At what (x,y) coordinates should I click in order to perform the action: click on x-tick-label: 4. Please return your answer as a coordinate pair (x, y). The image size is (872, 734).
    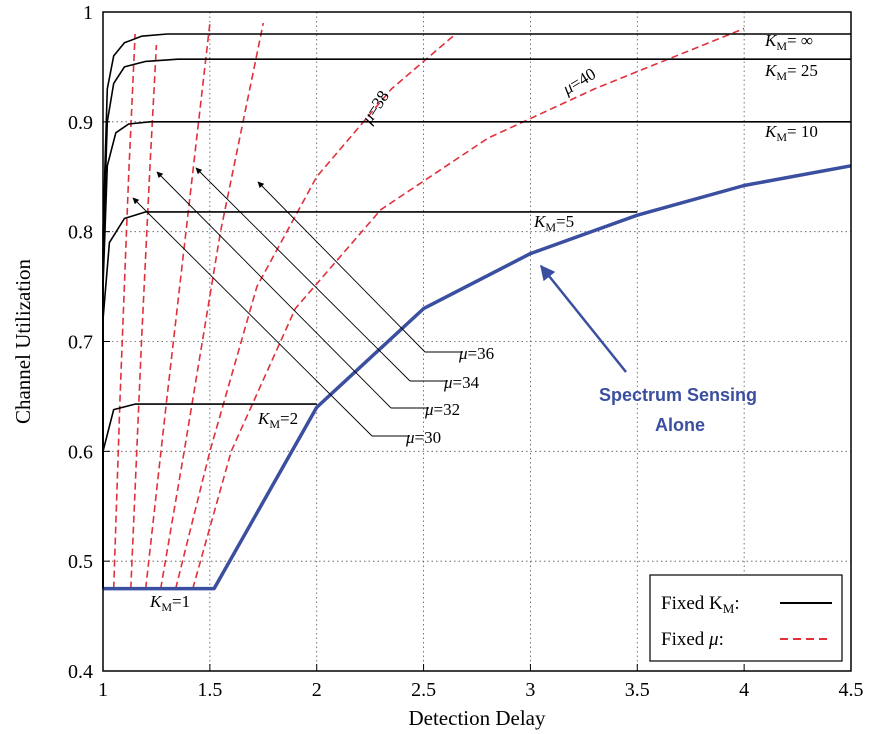
    Looking at the image, I should click on (744, 690).